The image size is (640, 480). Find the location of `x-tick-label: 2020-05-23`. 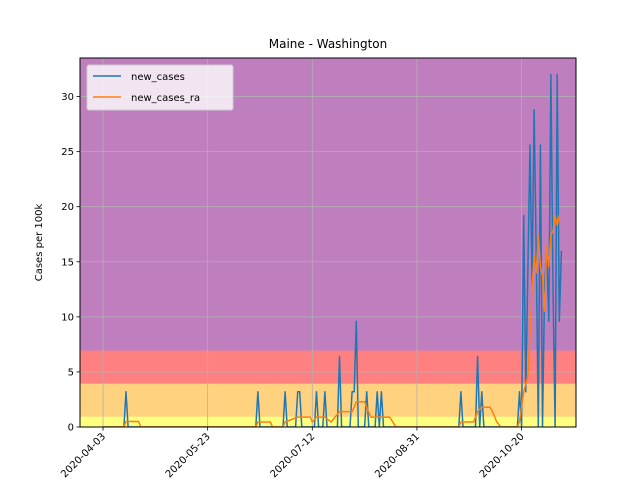

x-tick-label: 2020-05-23 is located at coordinates (188, 455).